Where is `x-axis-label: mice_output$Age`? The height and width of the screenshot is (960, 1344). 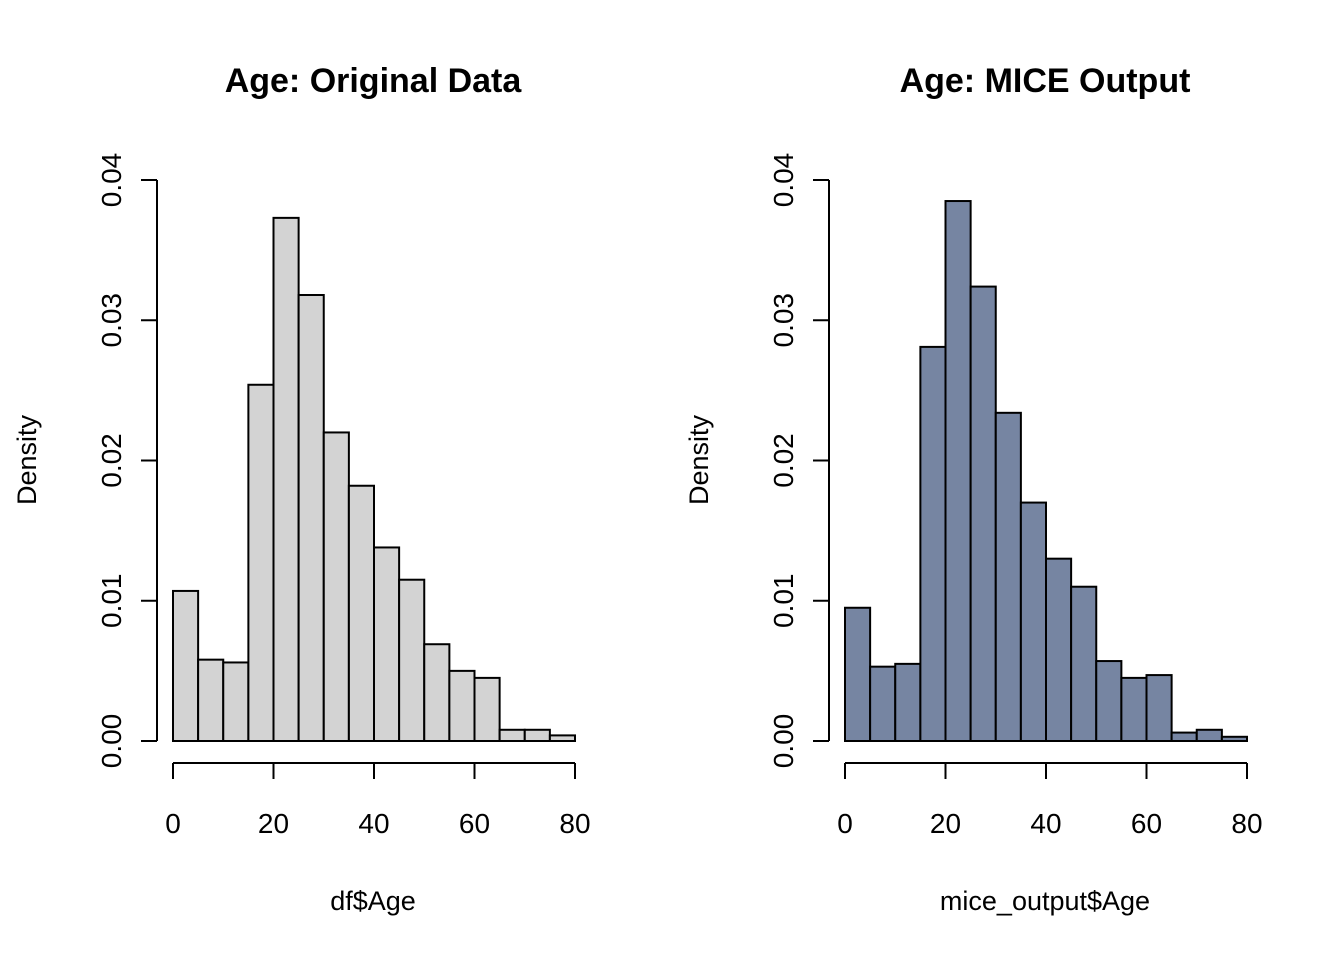
x-axis-label: mice_output$Age is located at coordinates (1045, 901).